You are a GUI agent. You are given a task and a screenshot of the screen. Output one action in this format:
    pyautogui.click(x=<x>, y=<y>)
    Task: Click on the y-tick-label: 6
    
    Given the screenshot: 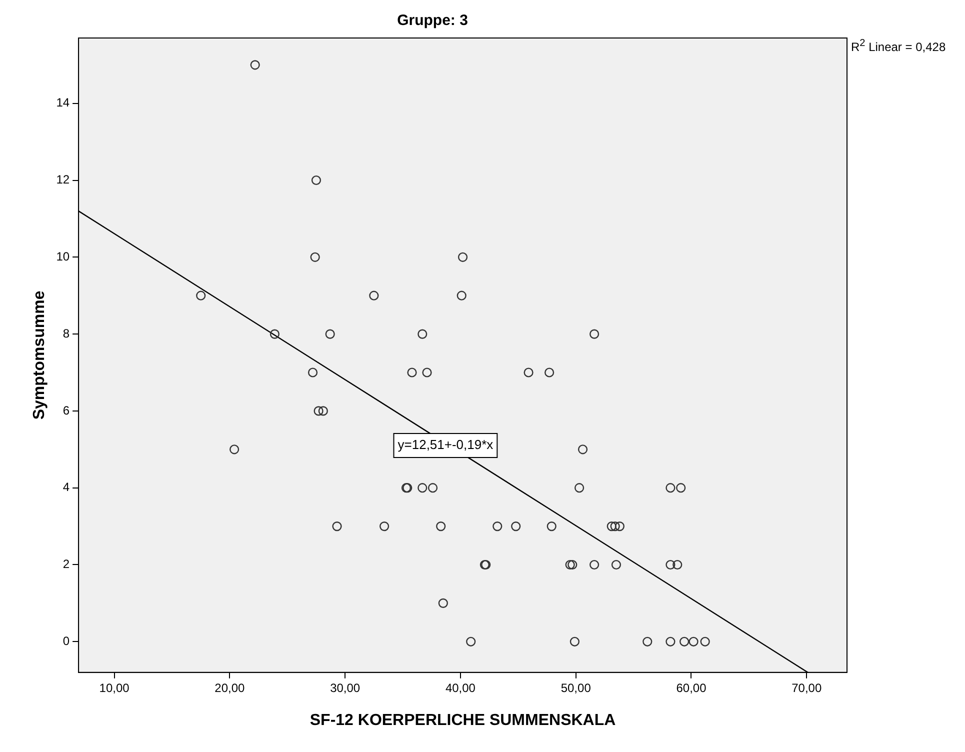 What is the action you would take?
    pyautogui.click(x=66, y=410)
    